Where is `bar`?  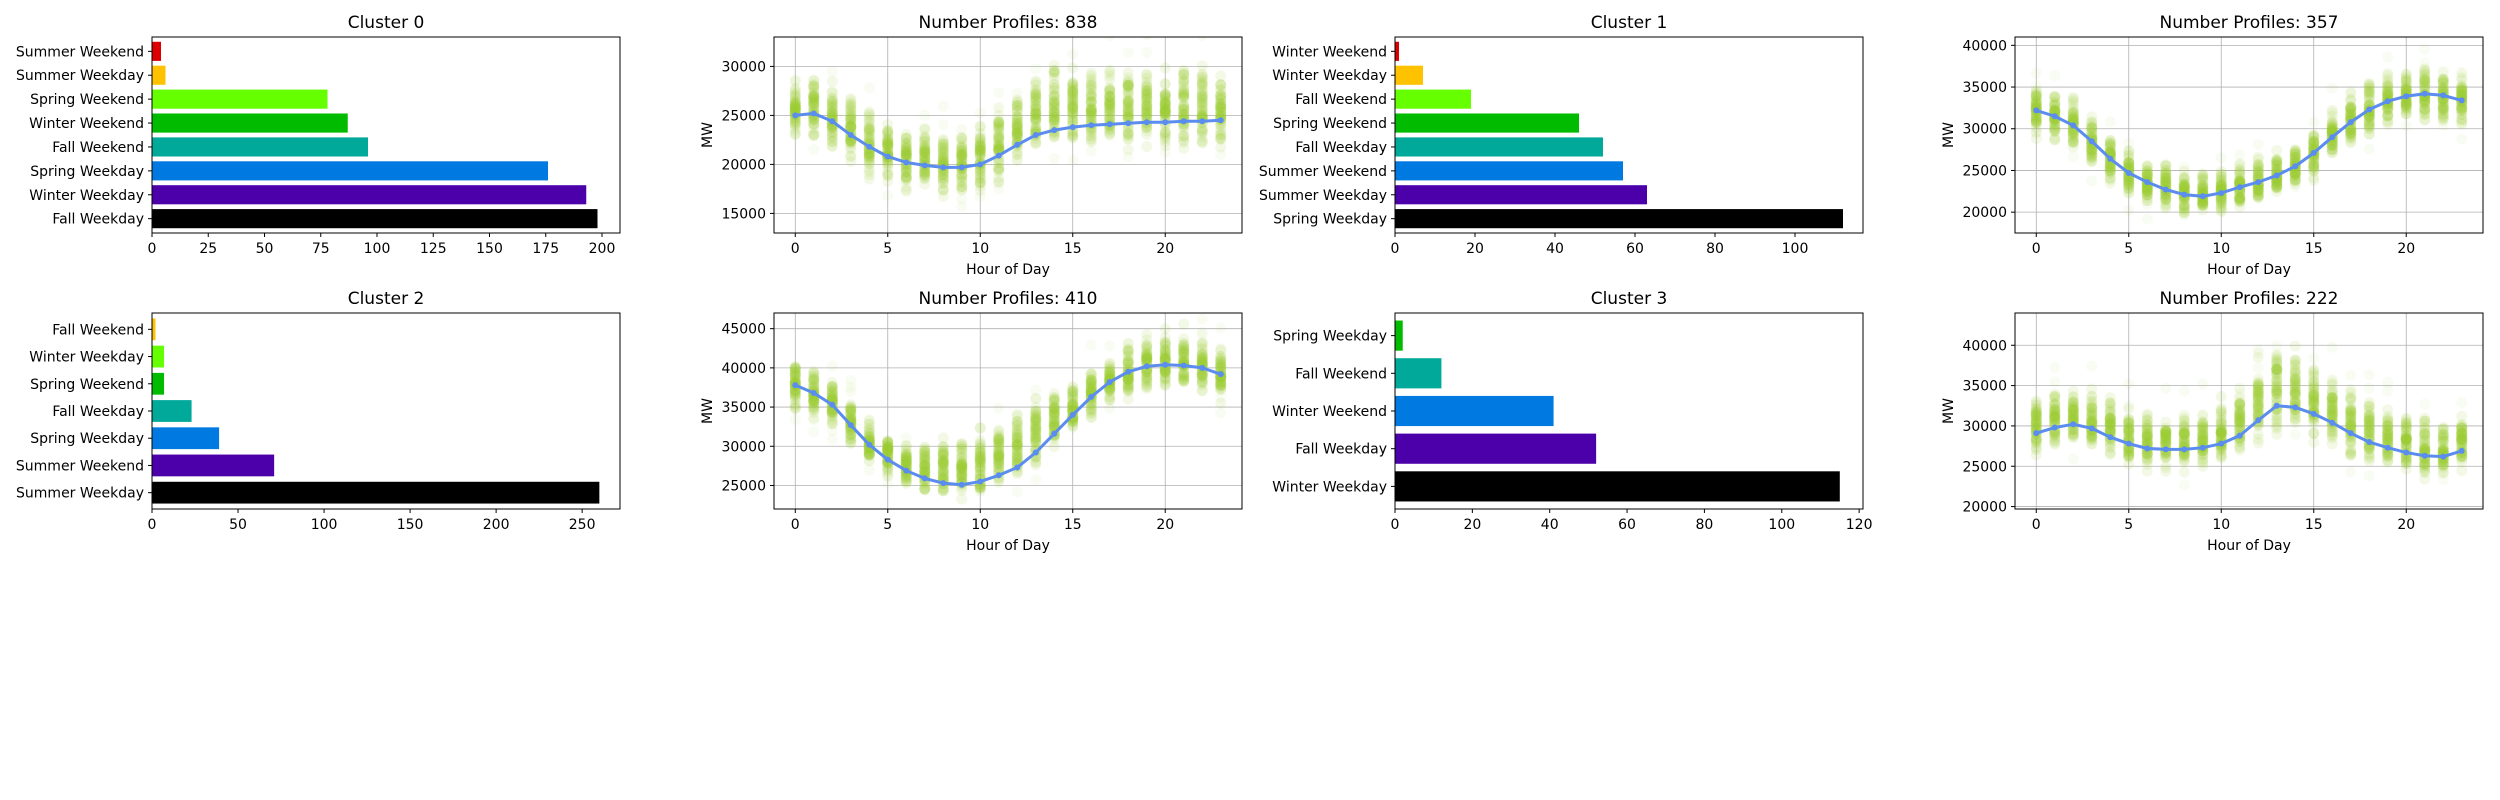
bar is located at coordinates (154, 329).